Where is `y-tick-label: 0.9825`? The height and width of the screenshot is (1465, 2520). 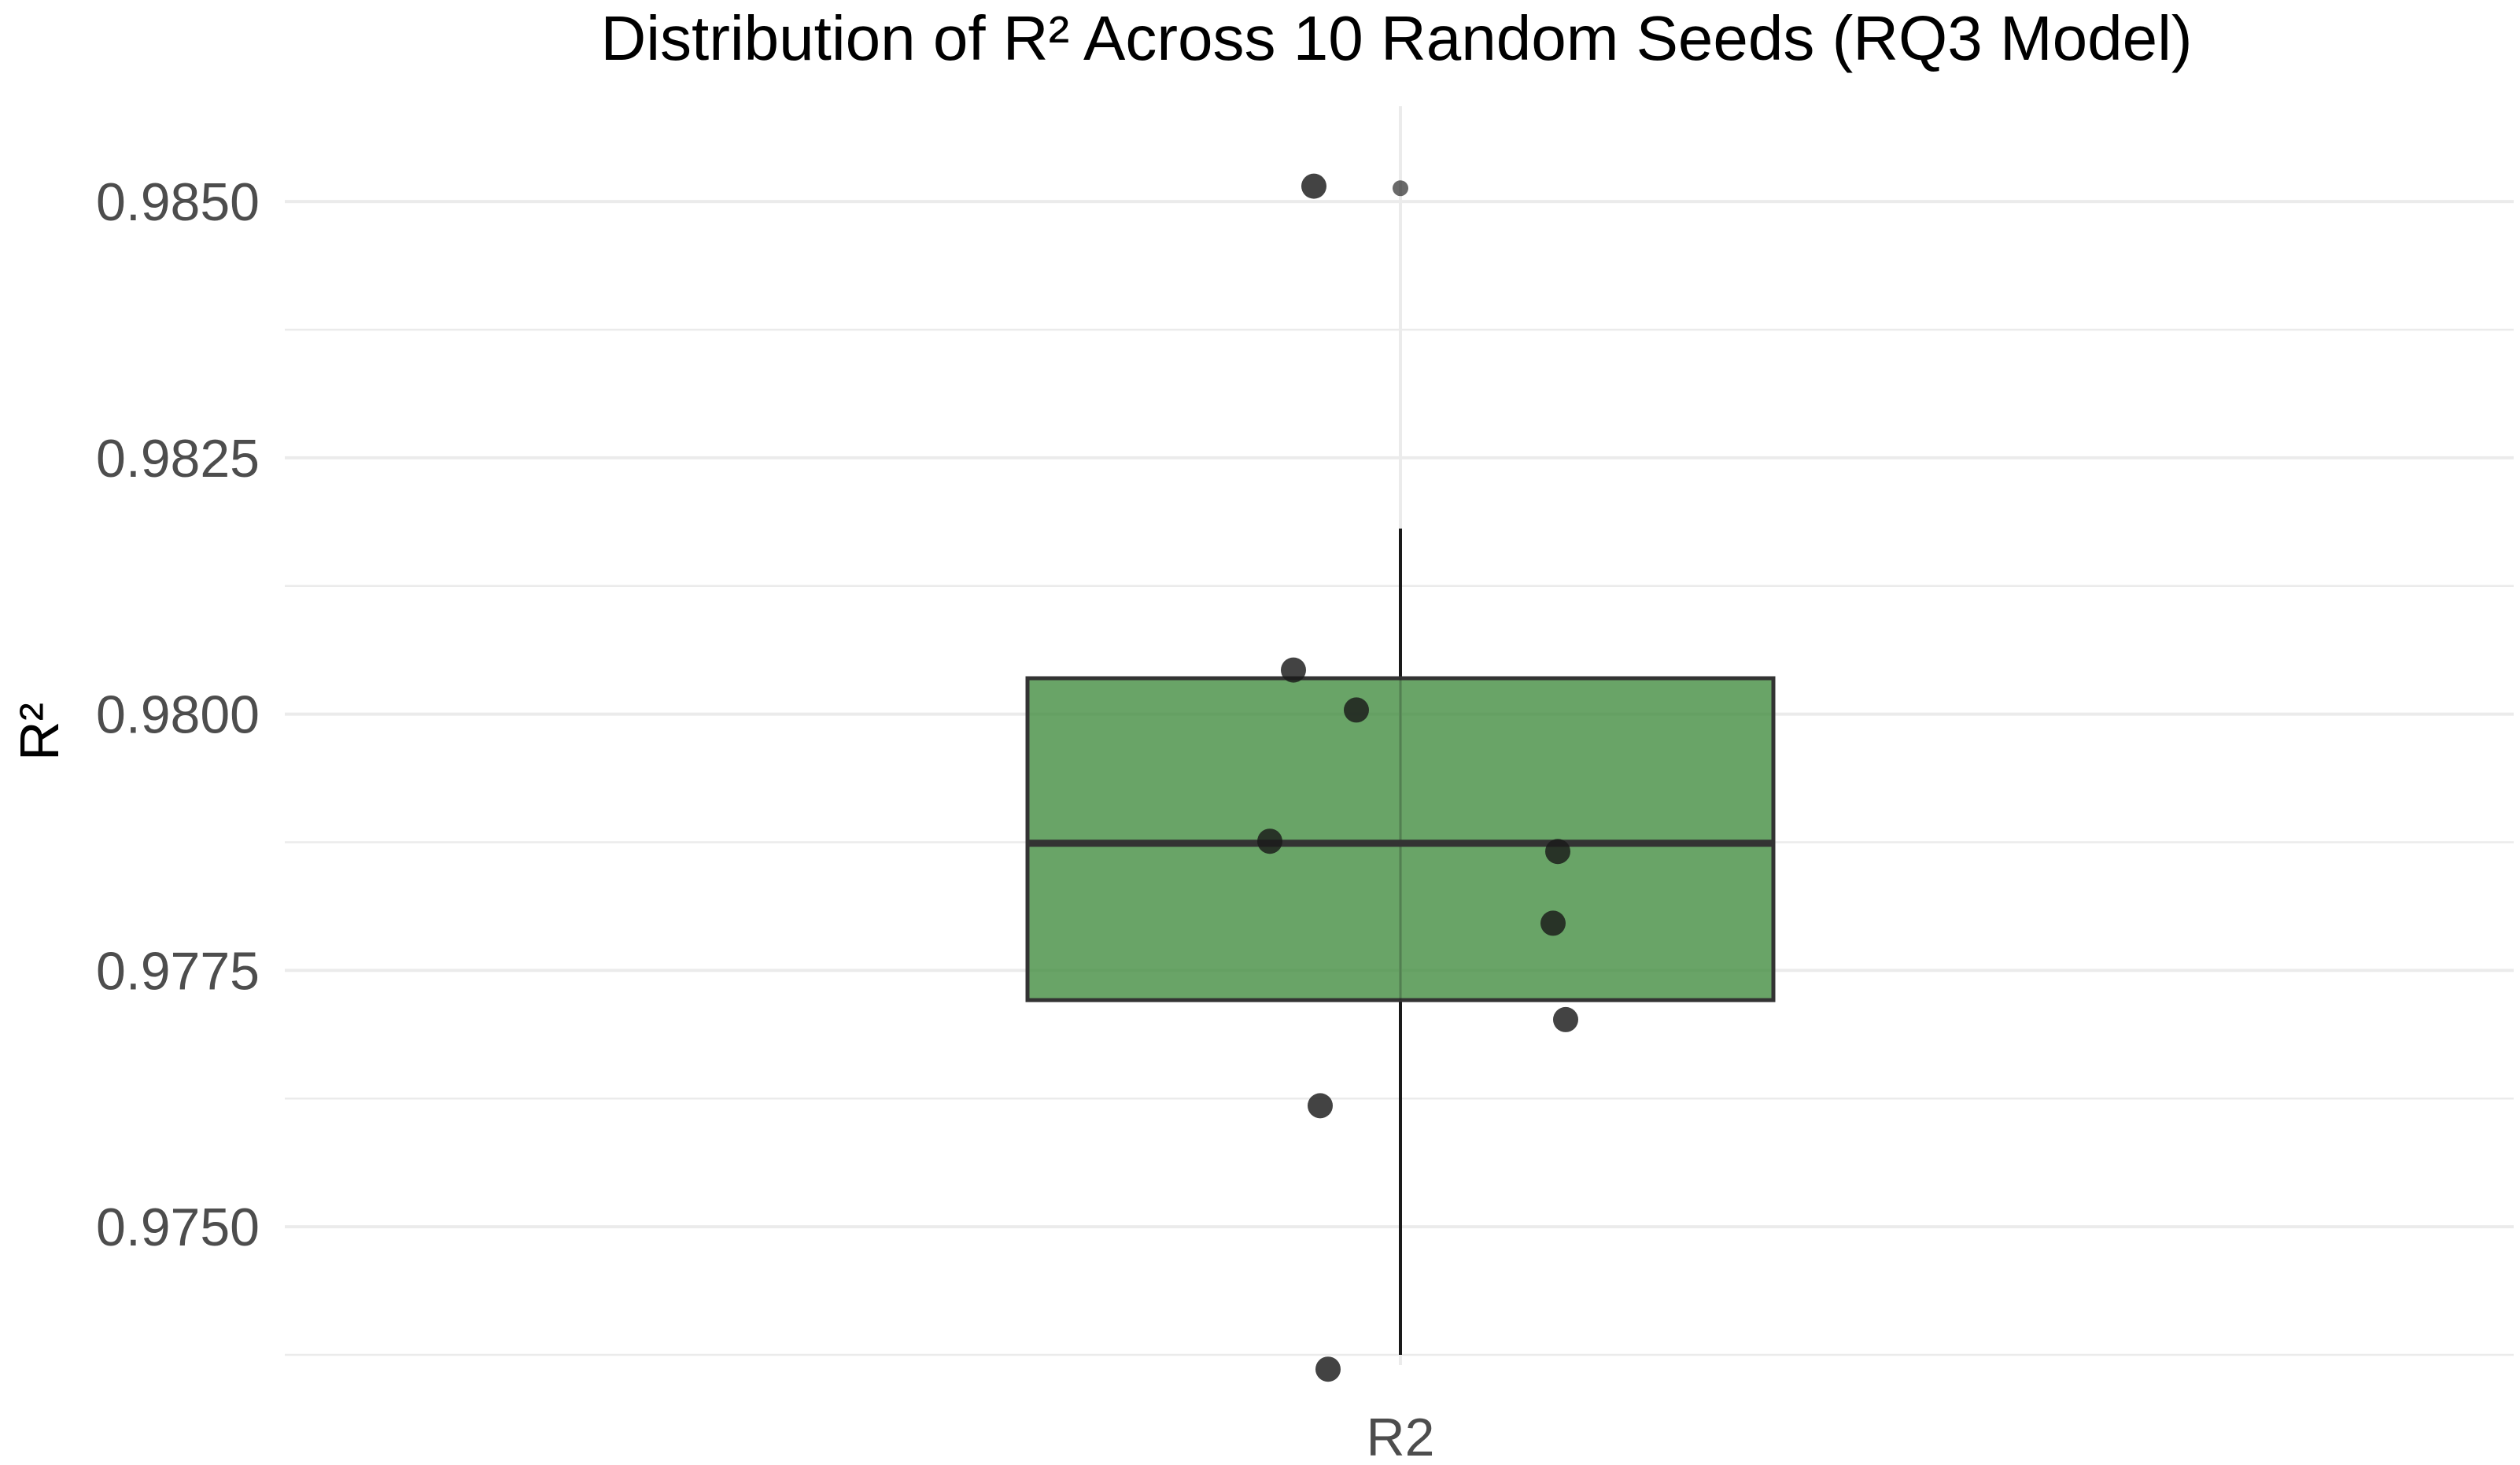 y-tick-label: 0.9825 is located at coordinates (178, 459).